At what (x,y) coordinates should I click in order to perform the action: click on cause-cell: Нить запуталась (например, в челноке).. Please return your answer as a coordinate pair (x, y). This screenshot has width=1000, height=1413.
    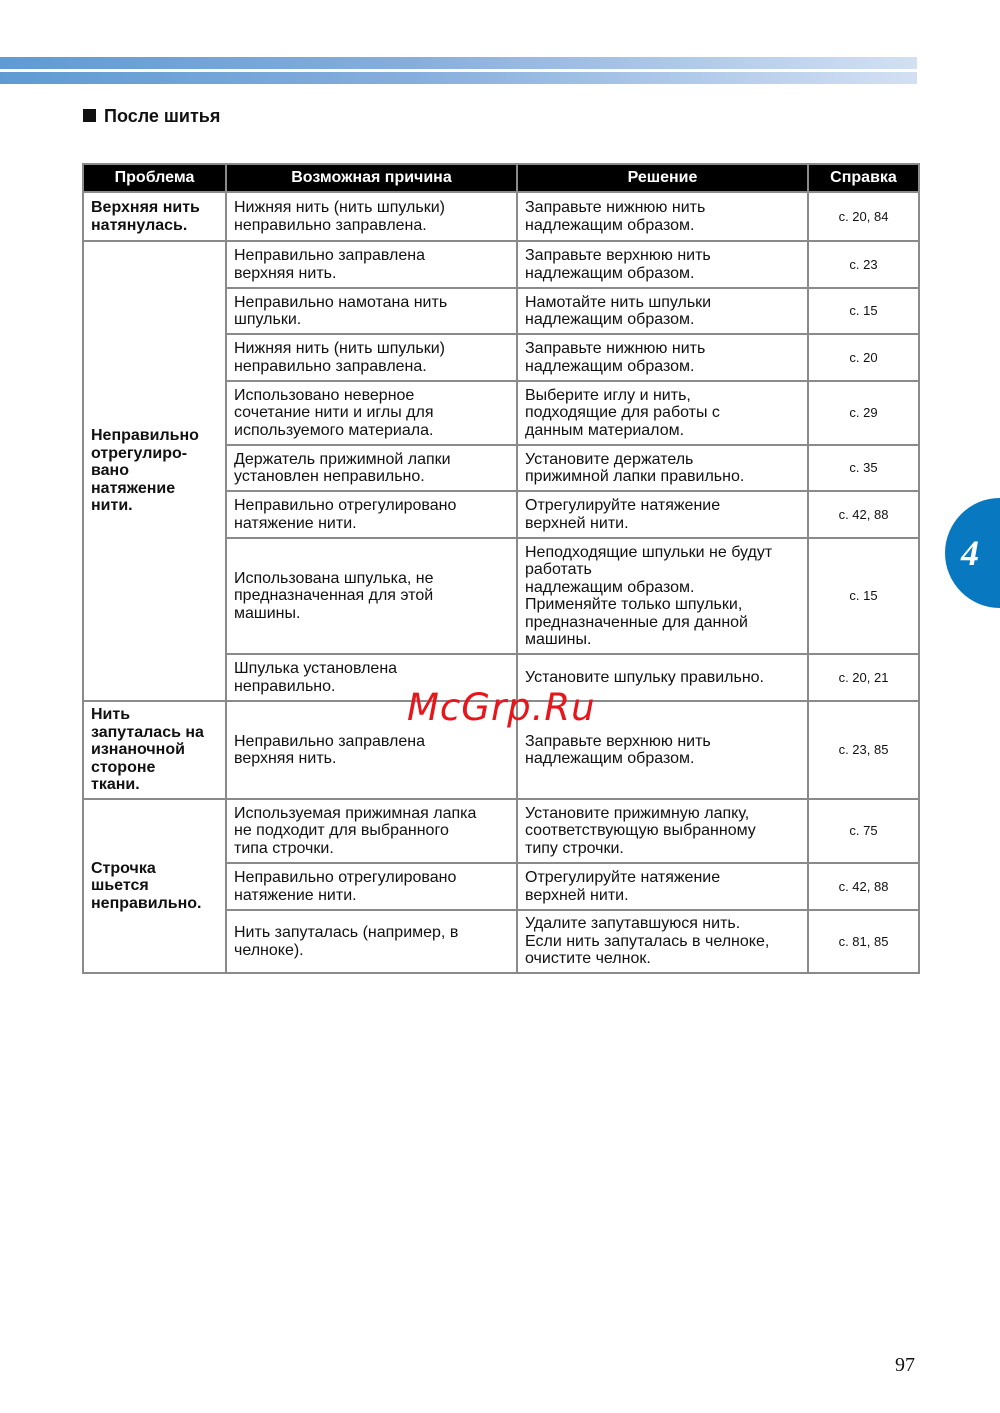
    Looking at the image, I should click on (371, 941).